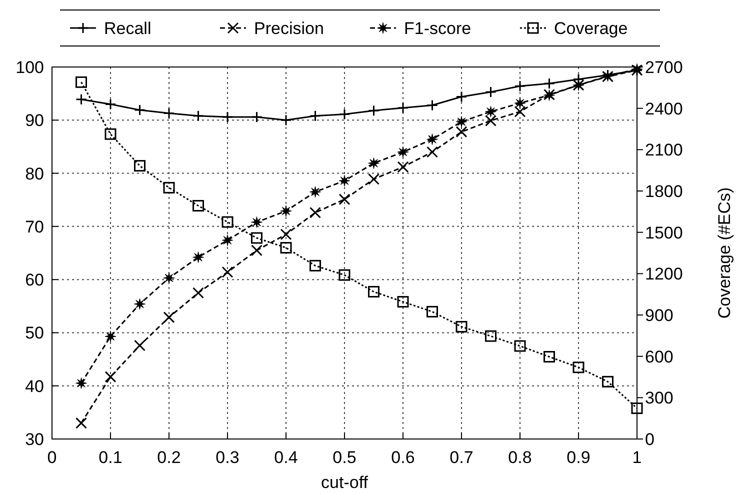  What do you see at coordinates (664, 108) in the screenshot?
I see `y2-tick-label: 2400` at bounding box center [664, 108].